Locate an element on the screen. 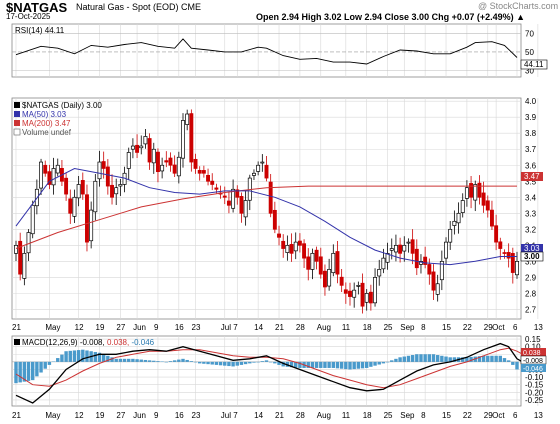 Image resolution: width=560 pixels, height=424 pixels. volume-legend: Volume undef is located at coordinates (47, 132).